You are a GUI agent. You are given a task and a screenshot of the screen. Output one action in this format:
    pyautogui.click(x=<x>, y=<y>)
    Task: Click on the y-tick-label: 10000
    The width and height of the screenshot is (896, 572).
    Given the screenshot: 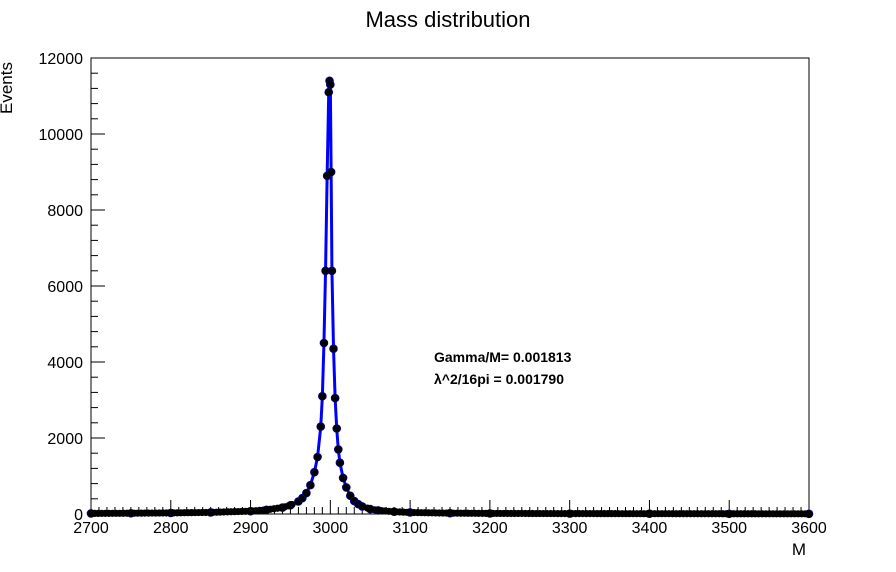 What is the action you would take?
    pyautogui.click(x=61, y=135)
    